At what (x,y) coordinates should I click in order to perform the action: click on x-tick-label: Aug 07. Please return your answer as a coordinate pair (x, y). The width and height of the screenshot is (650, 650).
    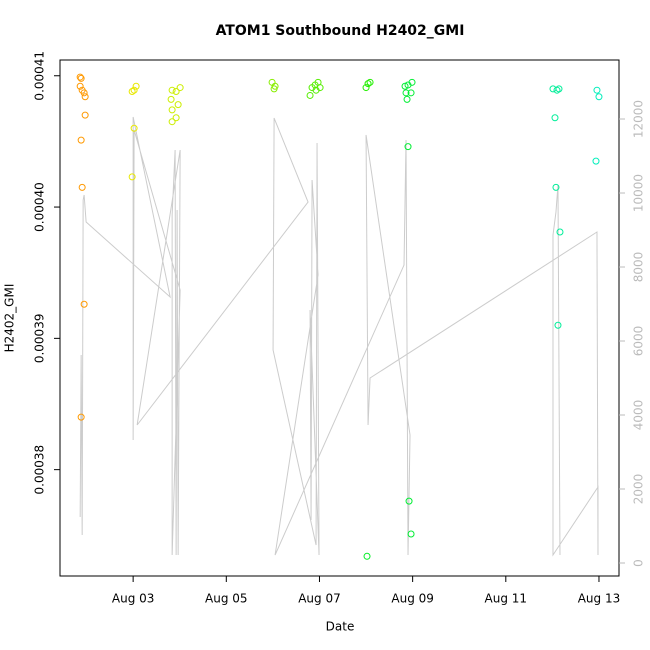
    Looking at the image, I should click on (319, 599).